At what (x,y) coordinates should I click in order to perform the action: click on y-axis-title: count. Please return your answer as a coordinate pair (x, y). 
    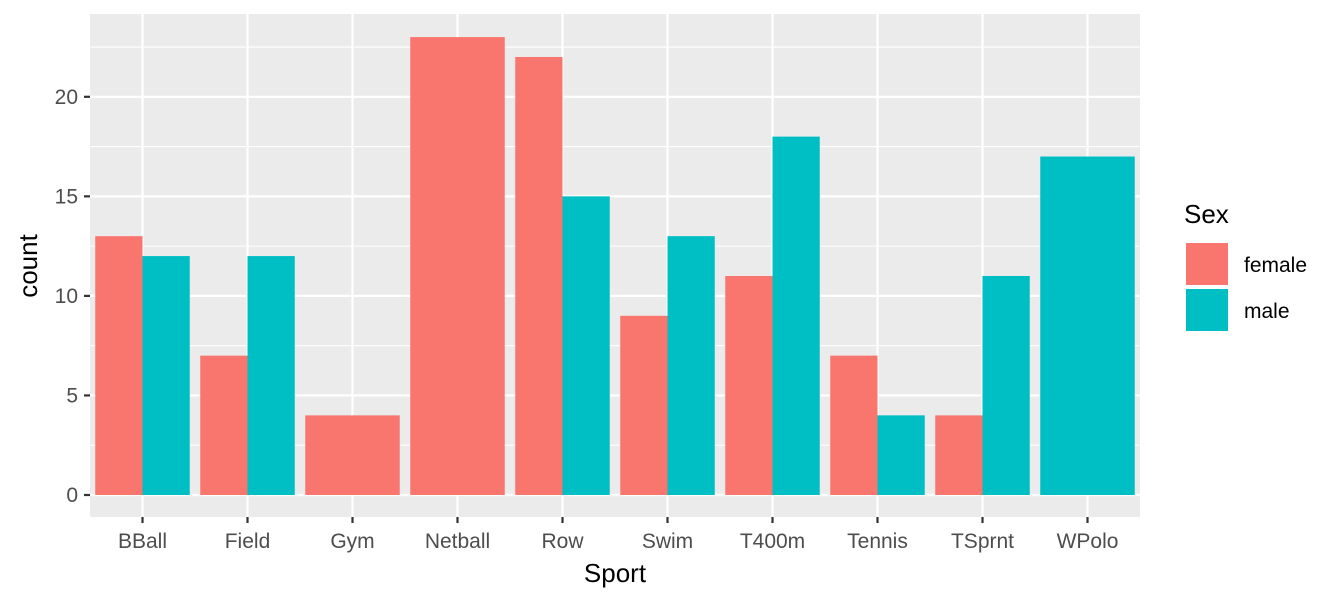
    Looking at the image, I should click on (28, 265).